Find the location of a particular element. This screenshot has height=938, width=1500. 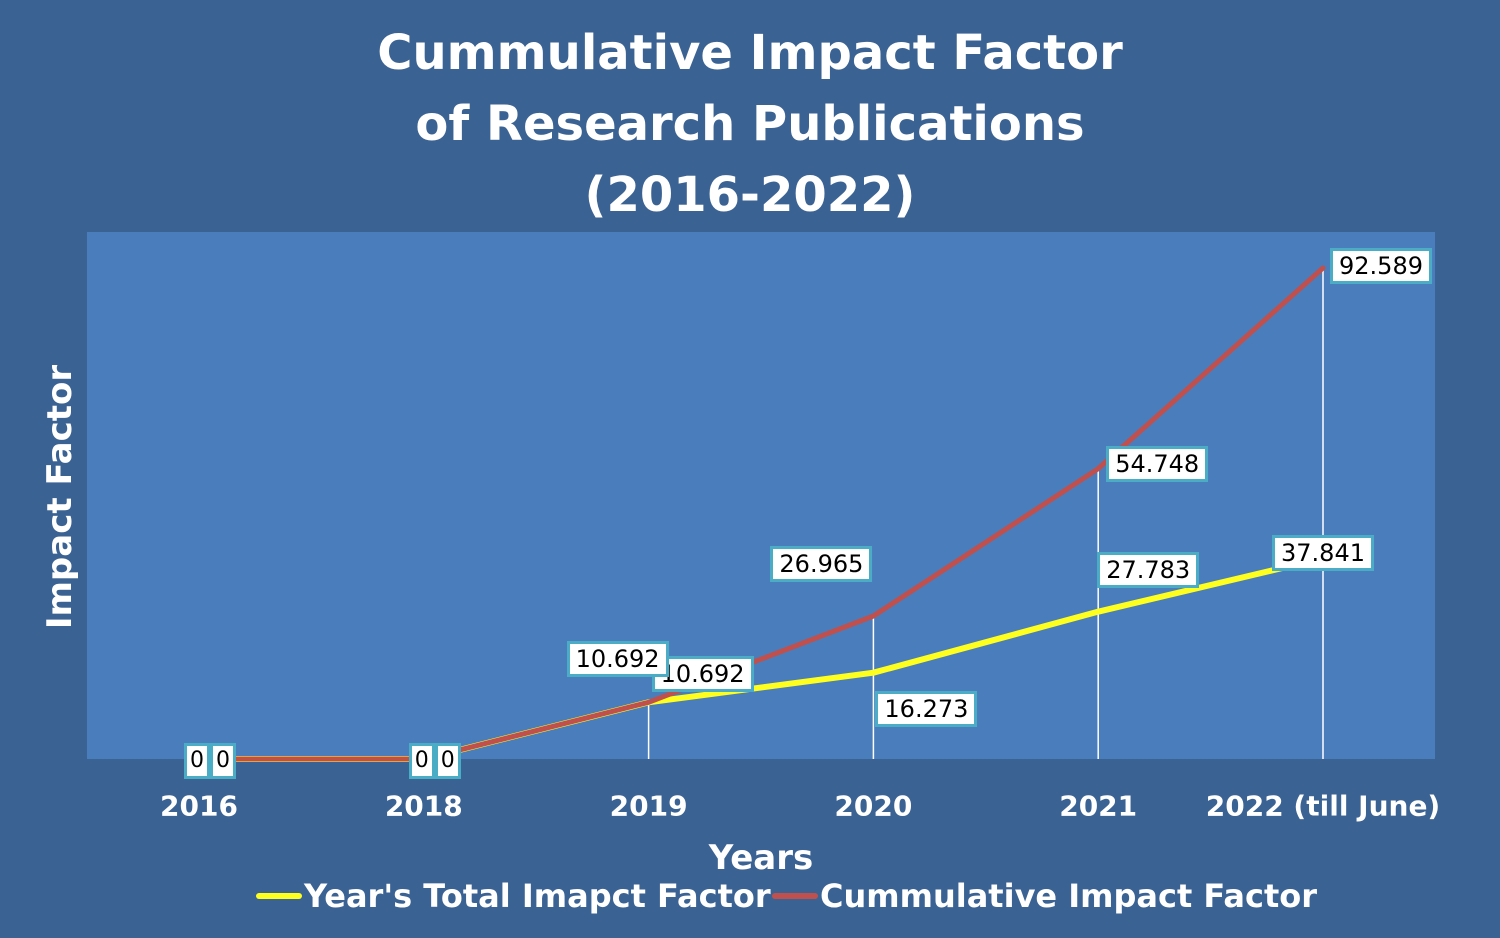

y-axis-label: Impact Factor is located at coordinates (60, 497).